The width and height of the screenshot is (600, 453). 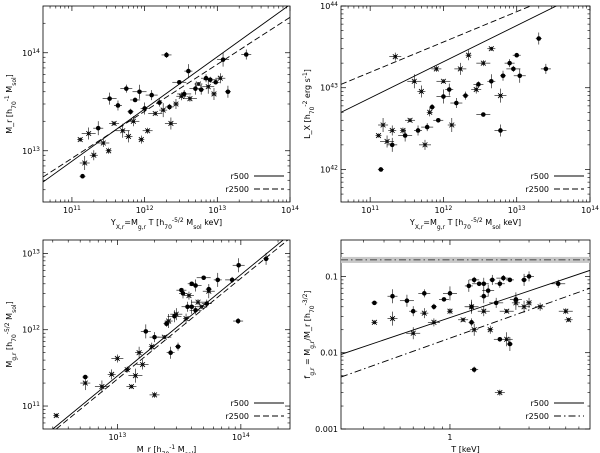 What do you see at coordinates (309, 104) in the screenshot?
I see `y-axis-label: L_X [h70-2 erg s-1]` at bounding box center [309, 104].